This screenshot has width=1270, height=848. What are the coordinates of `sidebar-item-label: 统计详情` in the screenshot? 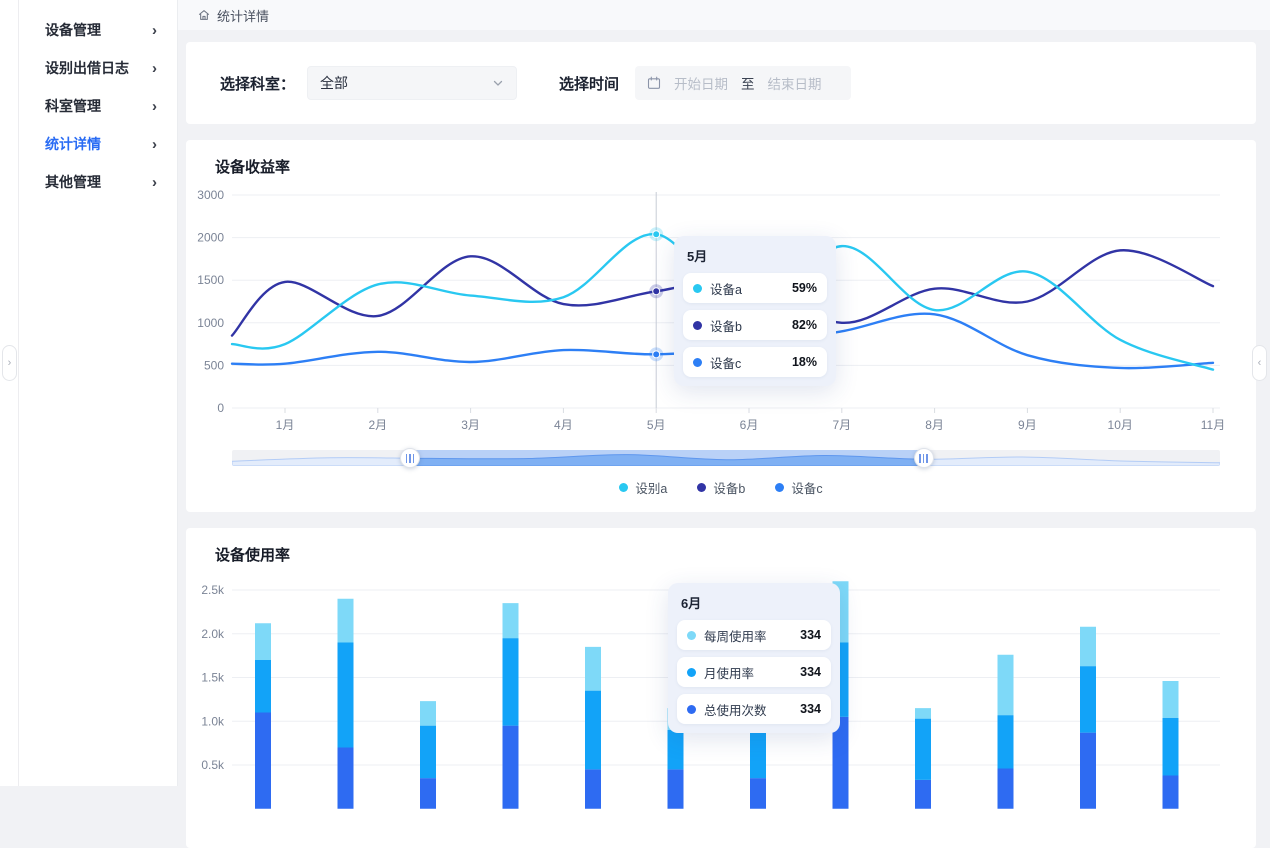 It's located at (73, 144).